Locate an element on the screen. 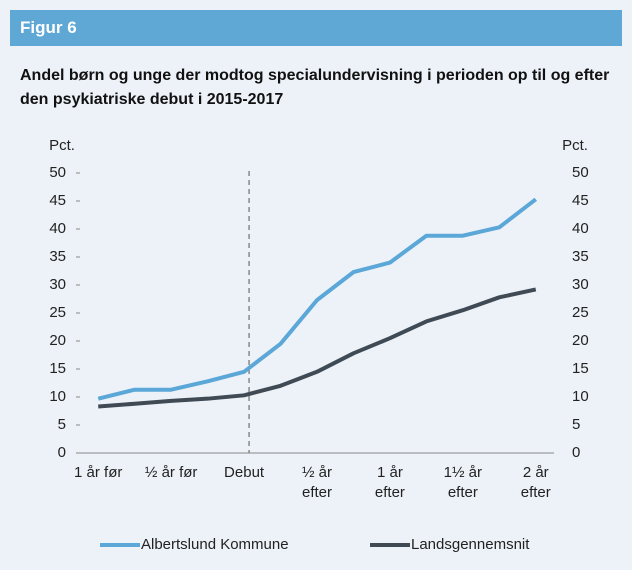  x-tick-label: Debut is located at coordinates (244, 472).